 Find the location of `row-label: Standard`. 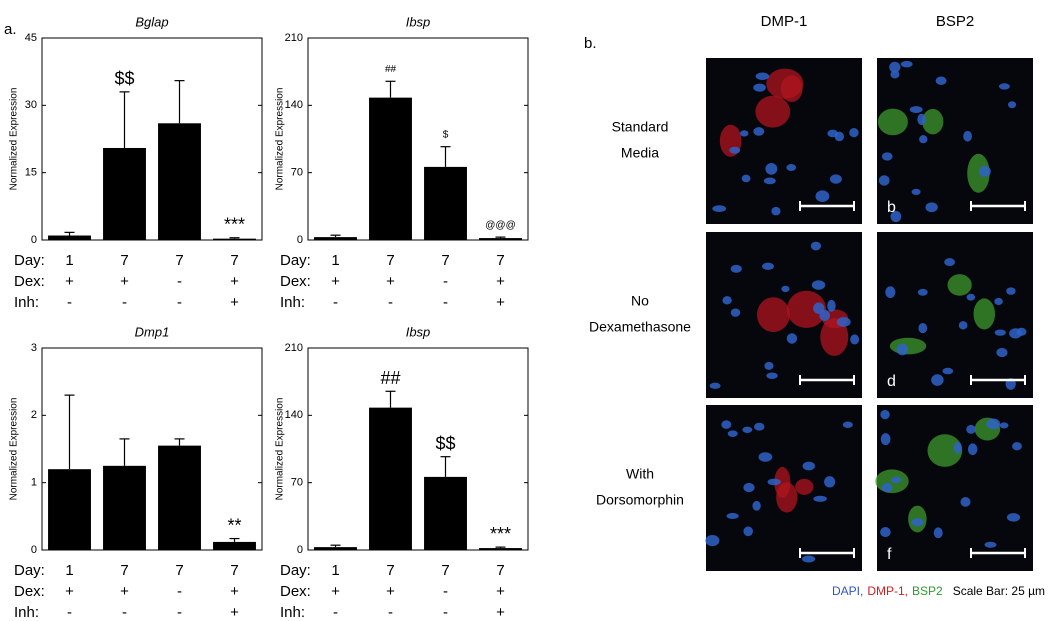

row-label: Standard is located at coordinates (640, 127).